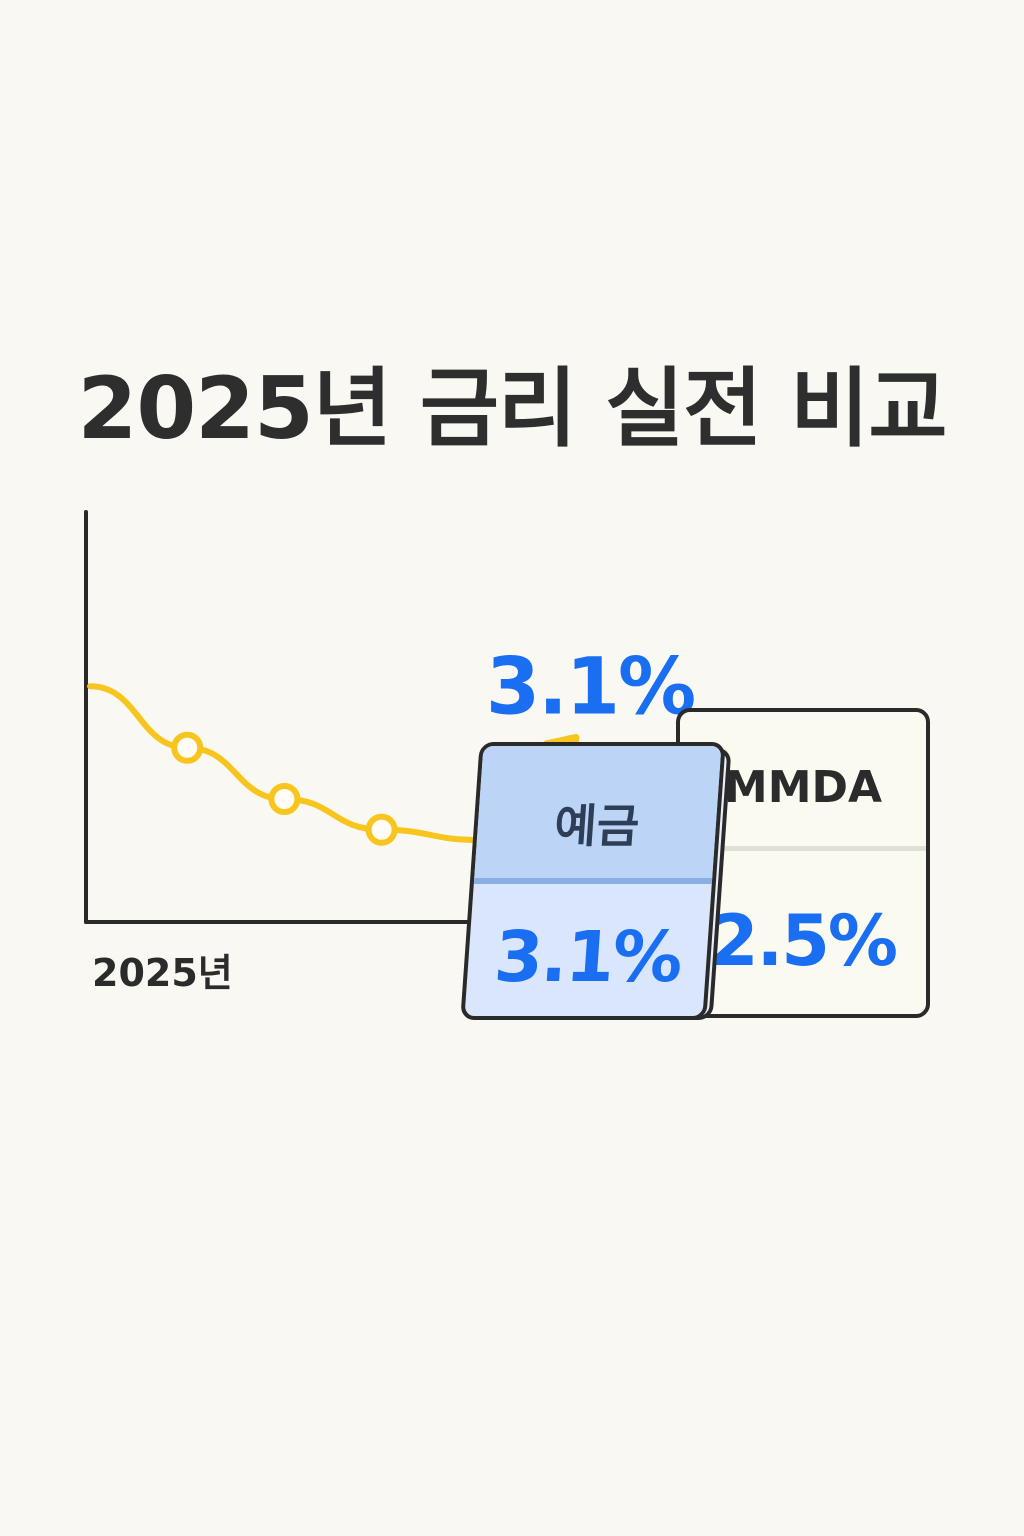 The width and height of the screenshot is (1024, 1536). I want to click on page-title: 2025년 금리 실전 비교, so click(512, 409).